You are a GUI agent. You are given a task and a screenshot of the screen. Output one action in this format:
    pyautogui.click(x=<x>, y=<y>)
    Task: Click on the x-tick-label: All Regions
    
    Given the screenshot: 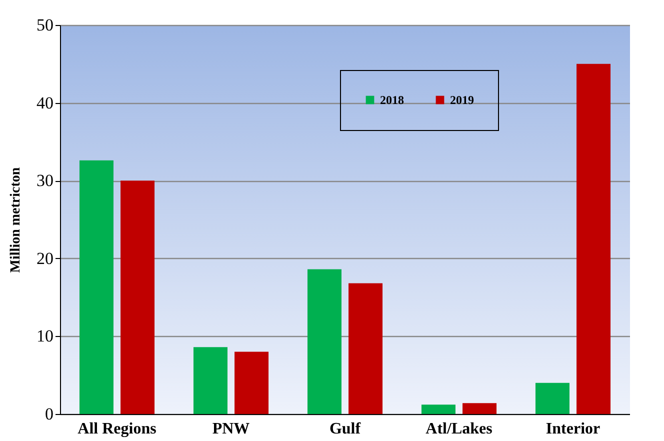 What is the action you would take?
    pyautogui.click(x=117, y=429)
    